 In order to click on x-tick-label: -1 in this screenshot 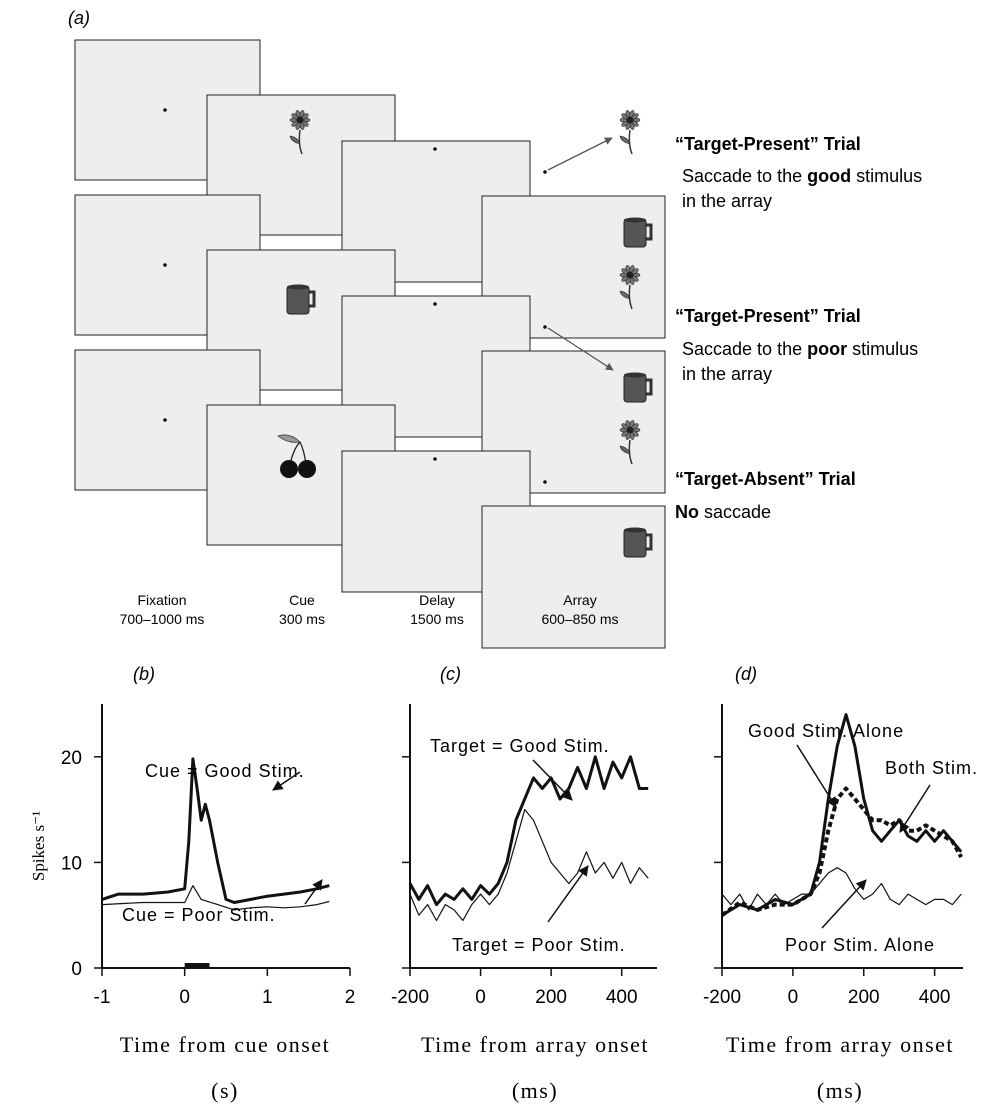, I will do `click(102, 997)`.